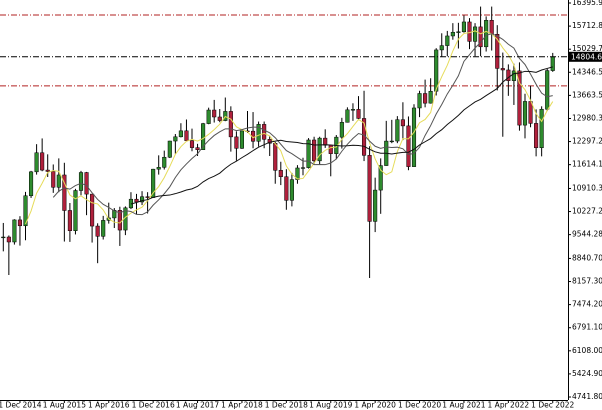 This screenshot has height=410, width=602. I want to click on y-tick-label: 4741.80, so click(587, 396).